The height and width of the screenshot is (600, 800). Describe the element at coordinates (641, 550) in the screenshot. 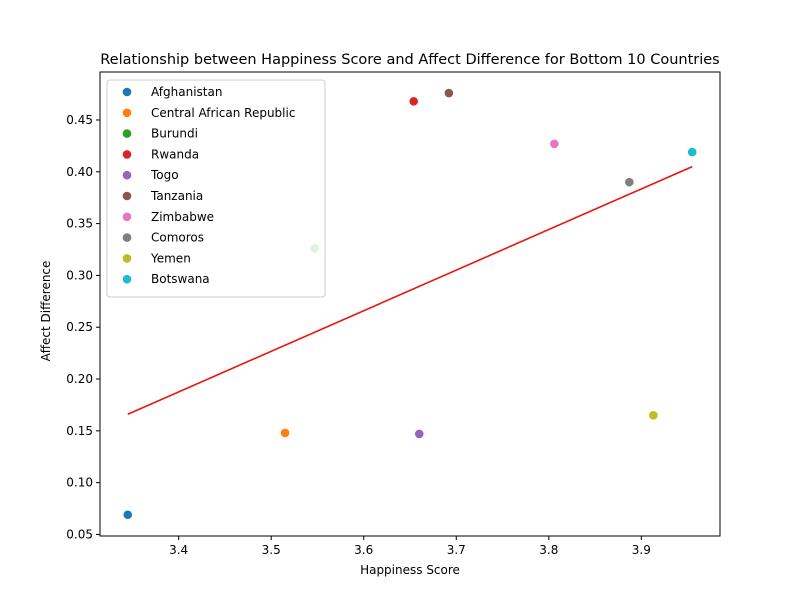

I see `x-tick-label: 3.9` at that location.